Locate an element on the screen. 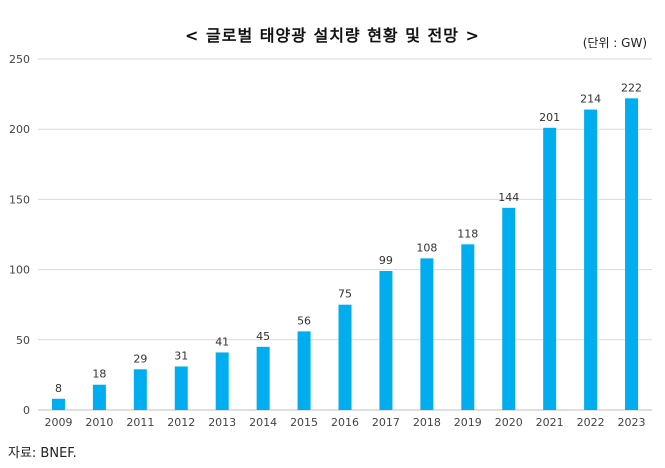  y-tick-label: 0 is located at coordinates (26, 410).